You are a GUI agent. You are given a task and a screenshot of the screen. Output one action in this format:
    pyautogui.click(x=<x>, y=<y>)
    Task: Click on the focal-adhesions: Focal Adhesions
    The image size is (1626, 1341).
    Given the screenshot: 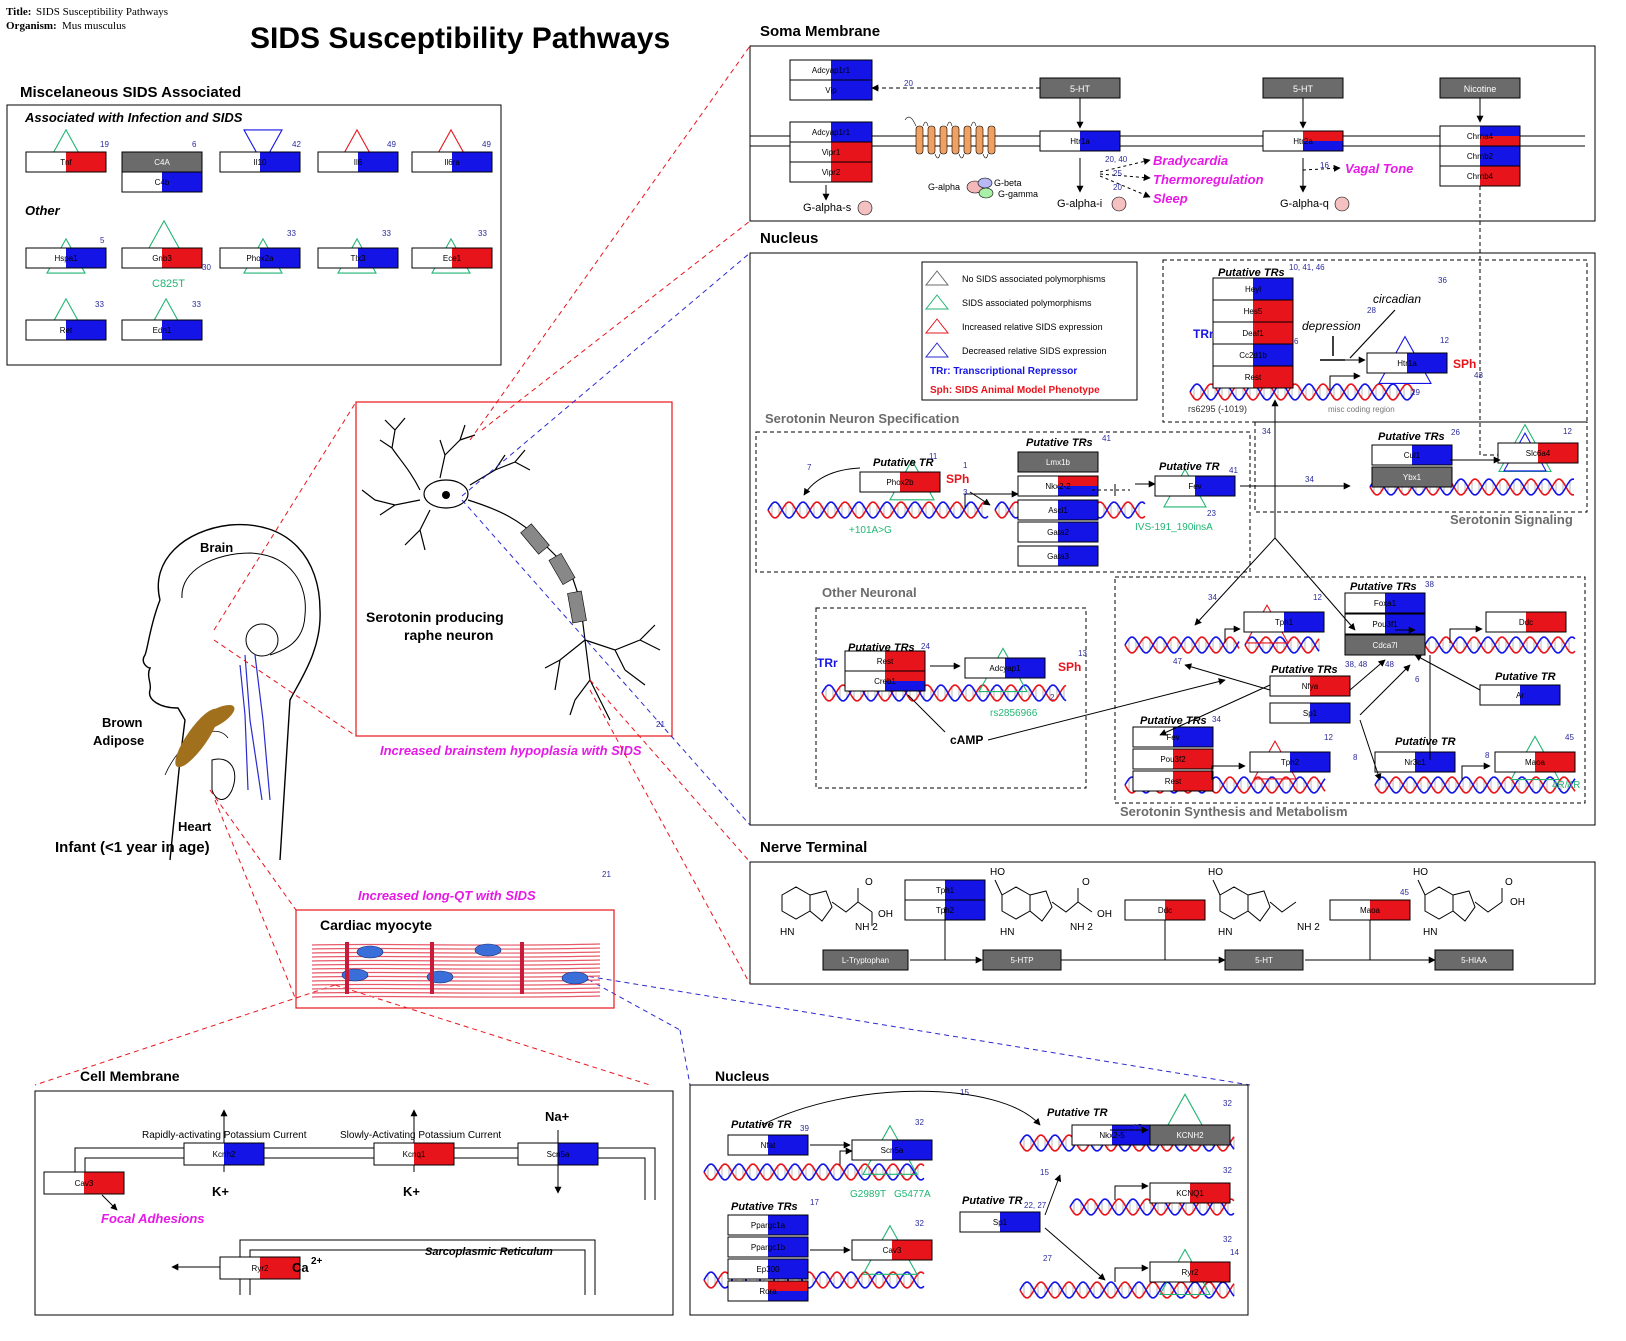 What is the action you would take?
    pyautogui.click(x=153, y=1218)
    